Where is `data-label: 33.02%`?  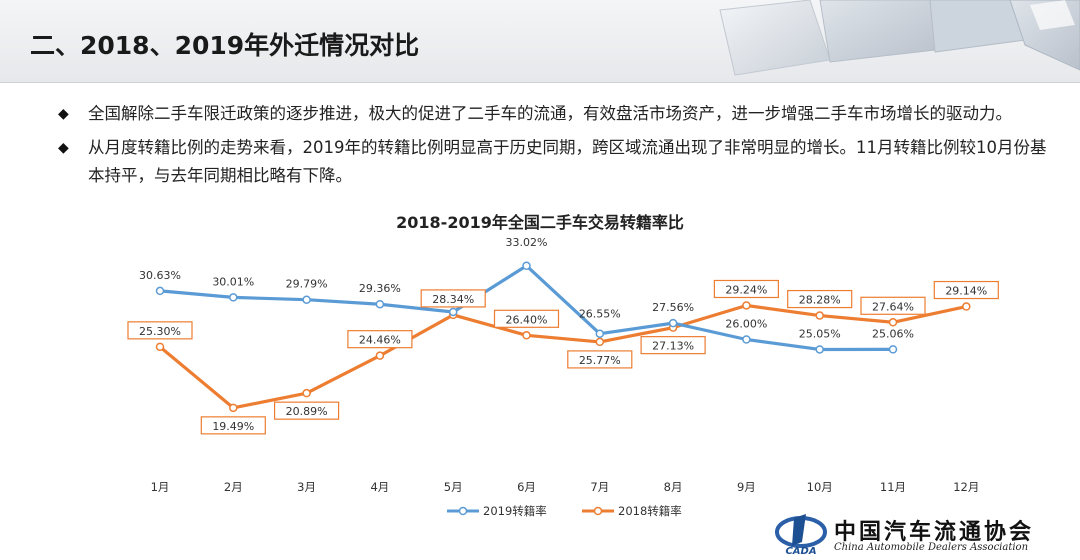
data-label: 33.02% is located at coordinates (527, 242).